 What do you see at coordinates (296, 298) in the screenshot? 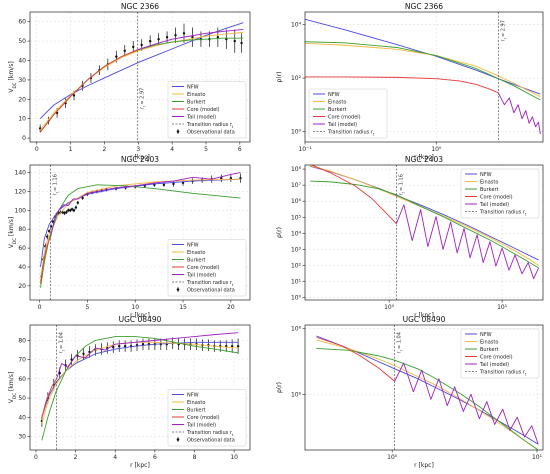
I see `y-tick-label: 10⁰` at bounding box center [296, 298].